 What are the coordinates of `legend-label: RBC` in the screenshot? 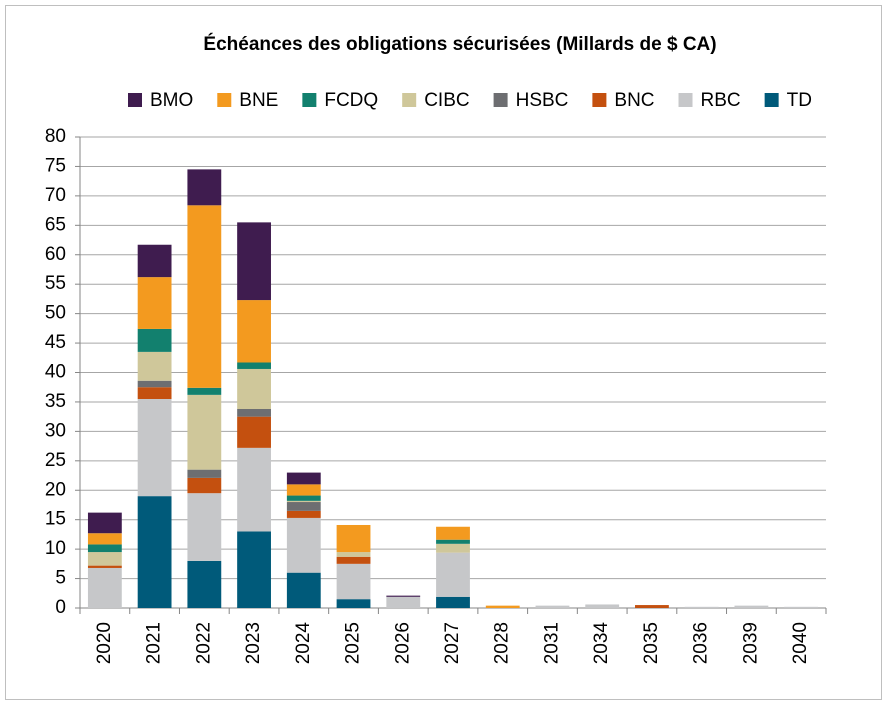 It's located at (721, 100).